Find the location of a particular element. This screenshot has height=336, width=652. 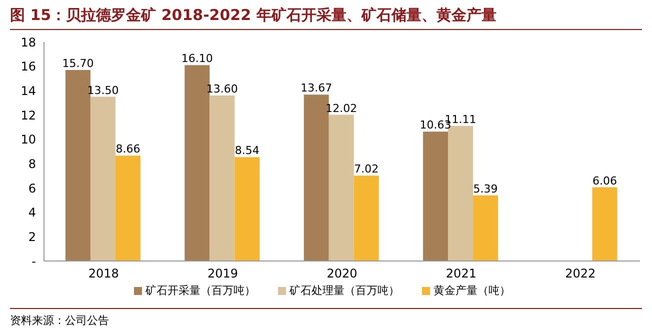

y-tick-label: 6 is located at coordinates (32, 188).